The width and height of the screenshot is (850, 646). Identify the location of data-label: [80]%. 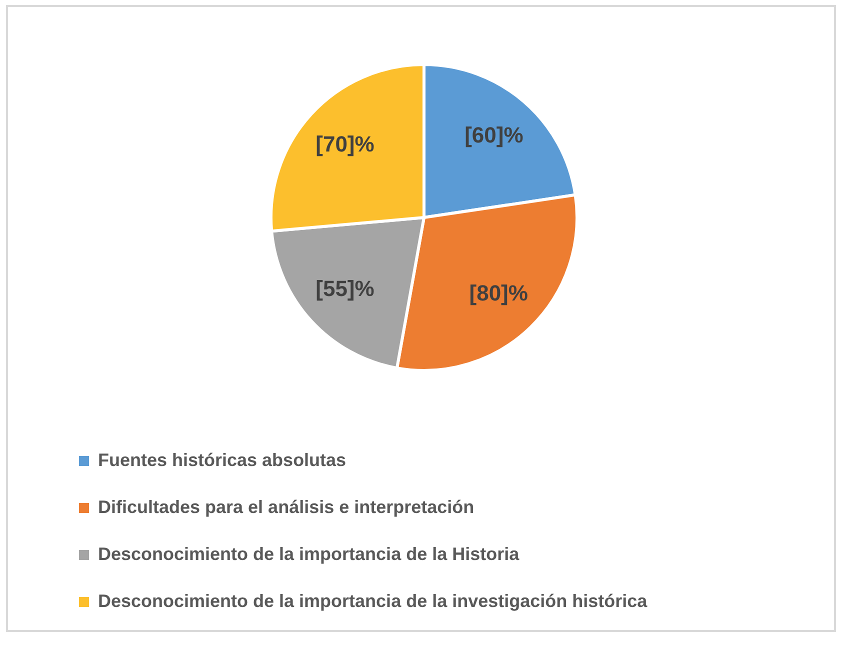
(498, 293).